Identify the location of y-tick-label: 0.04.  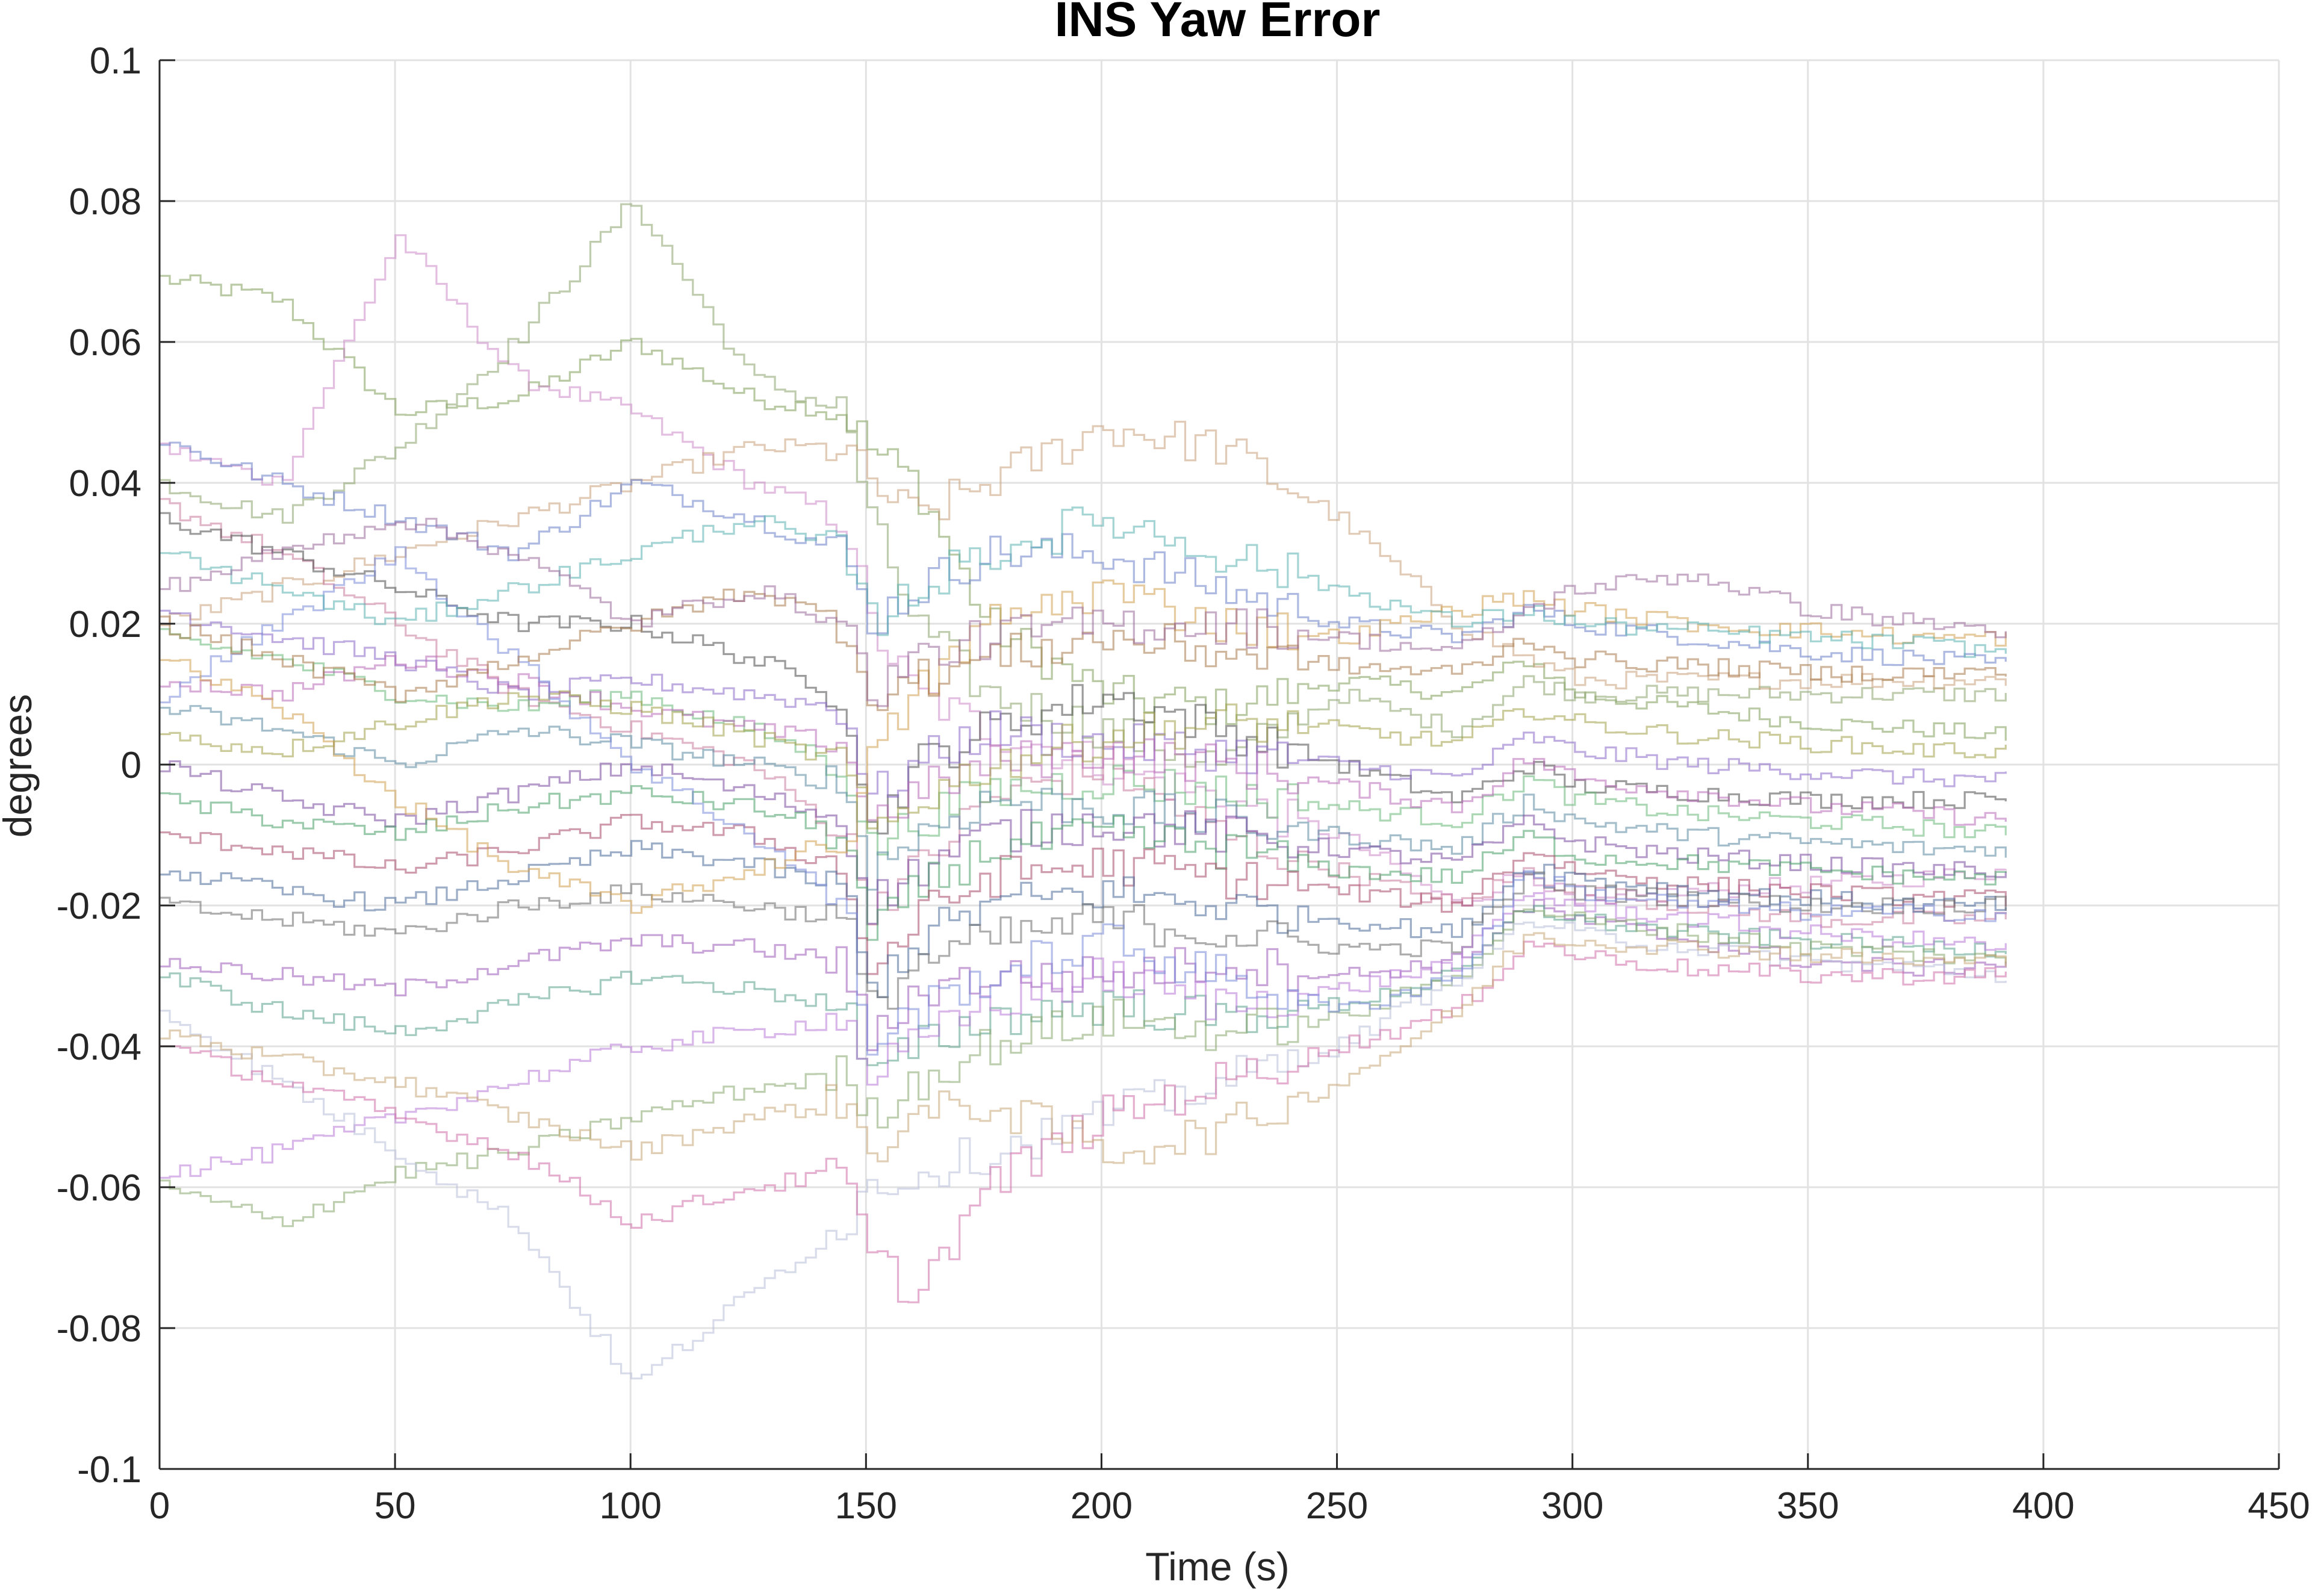
(105, 484).